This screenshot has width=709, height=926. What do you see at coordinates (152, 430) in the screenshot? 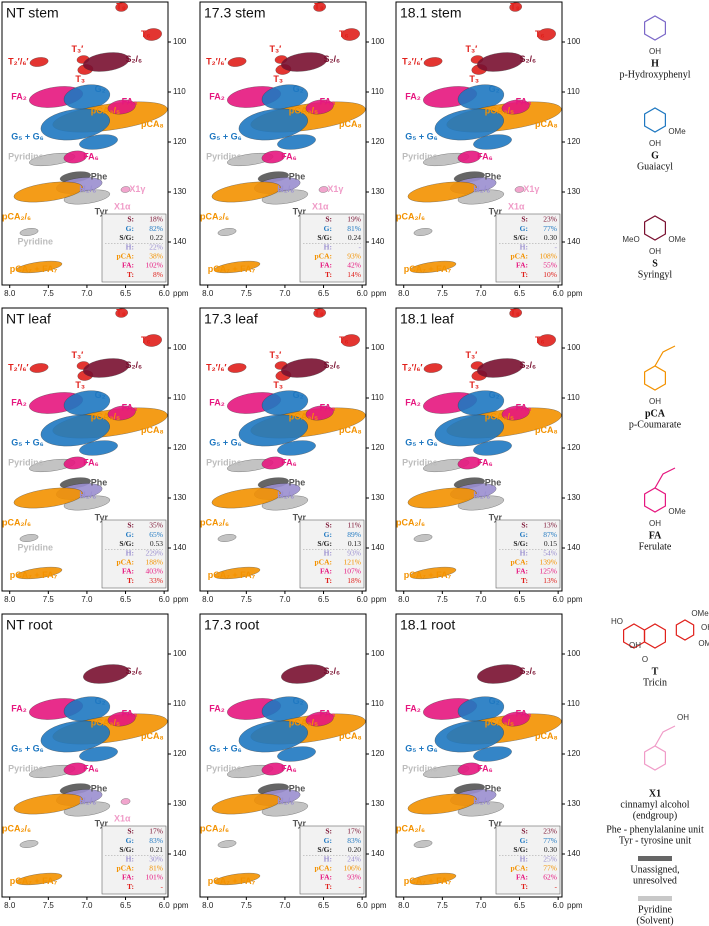
I see `peak-label: pCA₈` at bounding box center [152, 430].